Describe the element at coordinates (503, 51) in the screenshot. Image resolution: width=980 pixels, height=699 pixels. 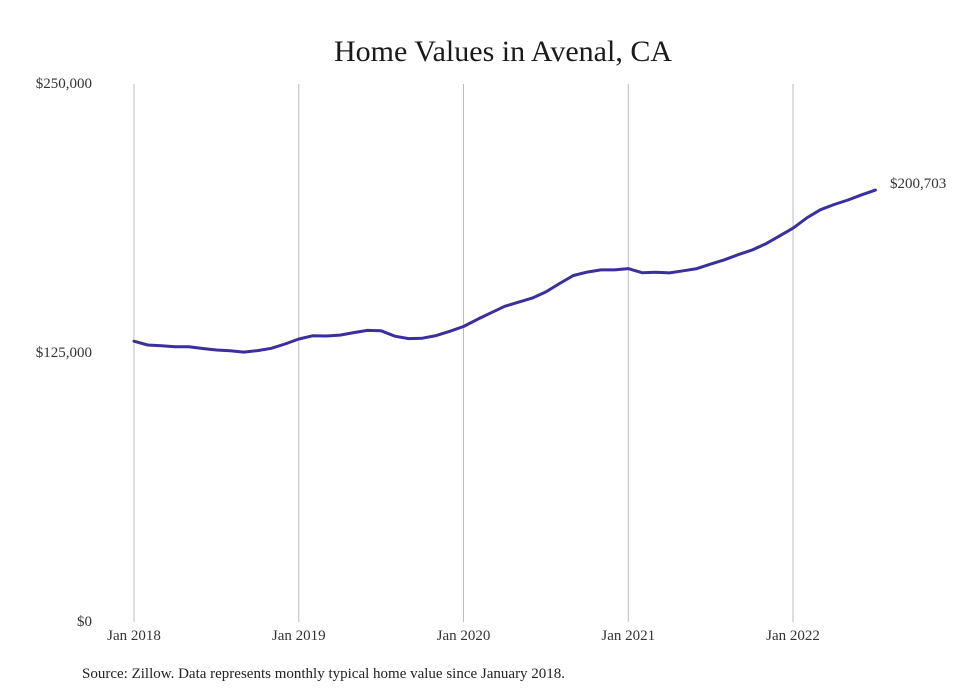
I see `chart-title: Home Values in Avenal, CA` at that location.